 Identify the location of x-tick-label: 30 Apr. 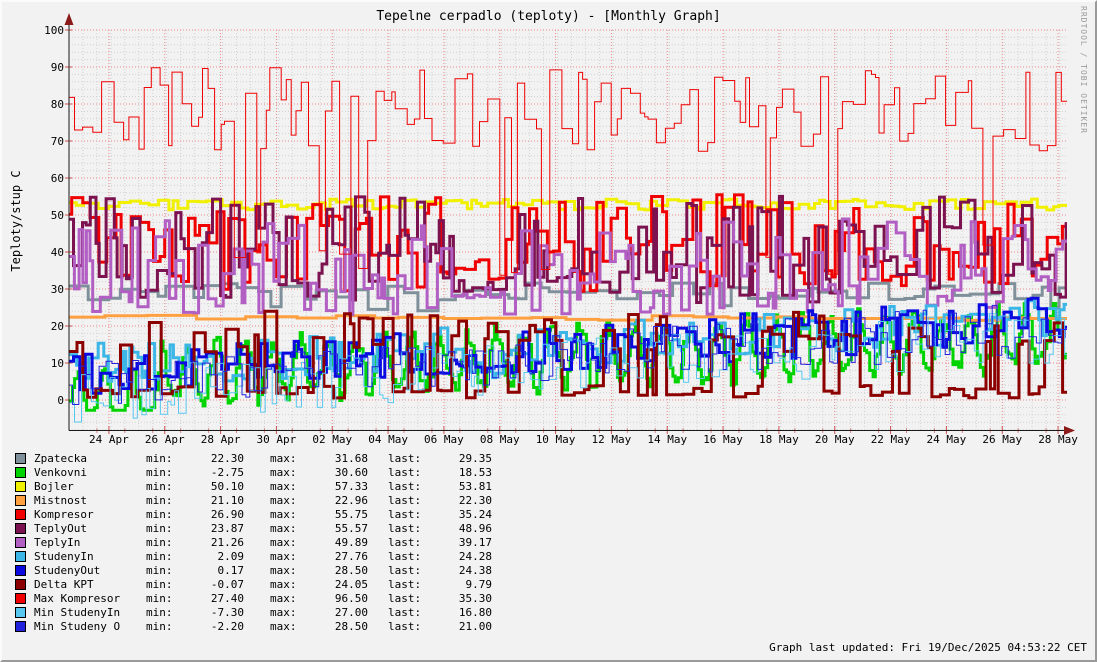
(277, 439).